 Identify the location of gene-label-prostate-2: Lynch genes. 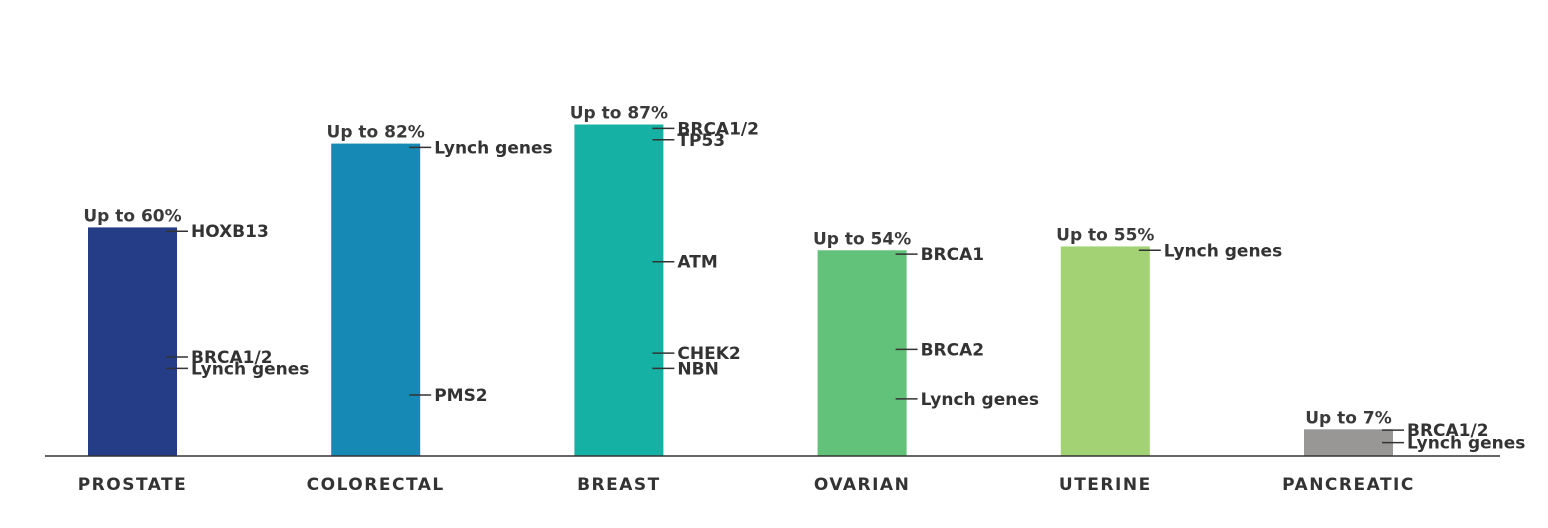
(250, 369).